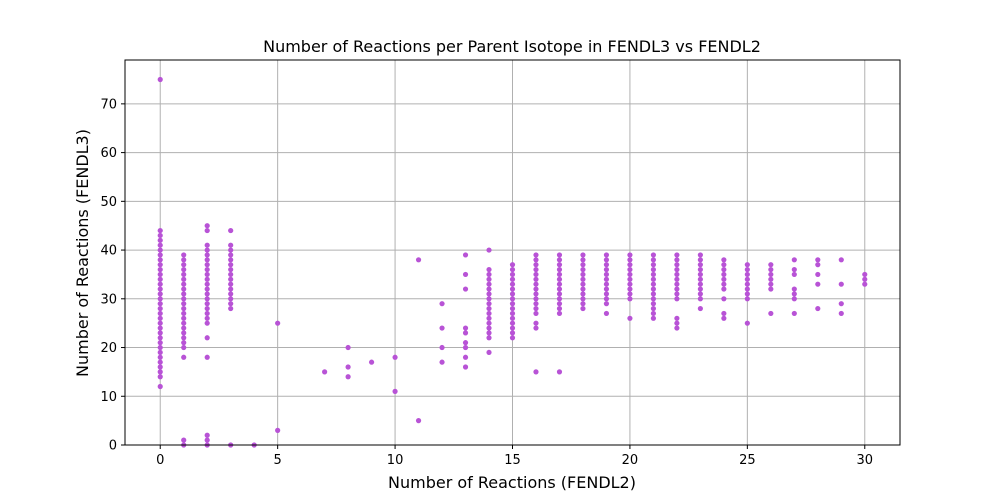 The height and width of the screenshot is (500, 1000). What do you see at coordinates (630, 460) in the screenshot?
I see `x-tick-label: 20` at bounding box center [630, 460].